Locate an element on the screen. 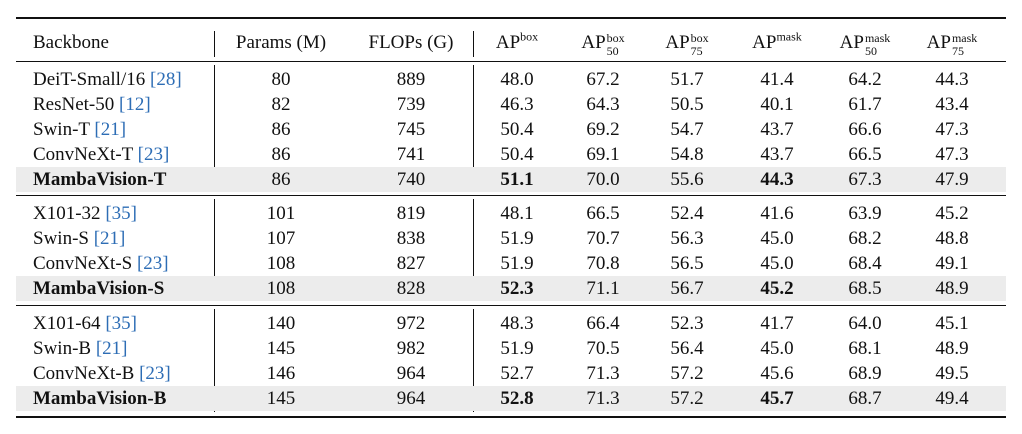 The height and width of the screenshot is (434, 1022). flops-cell: 741 is located at coordinates (411, 154).